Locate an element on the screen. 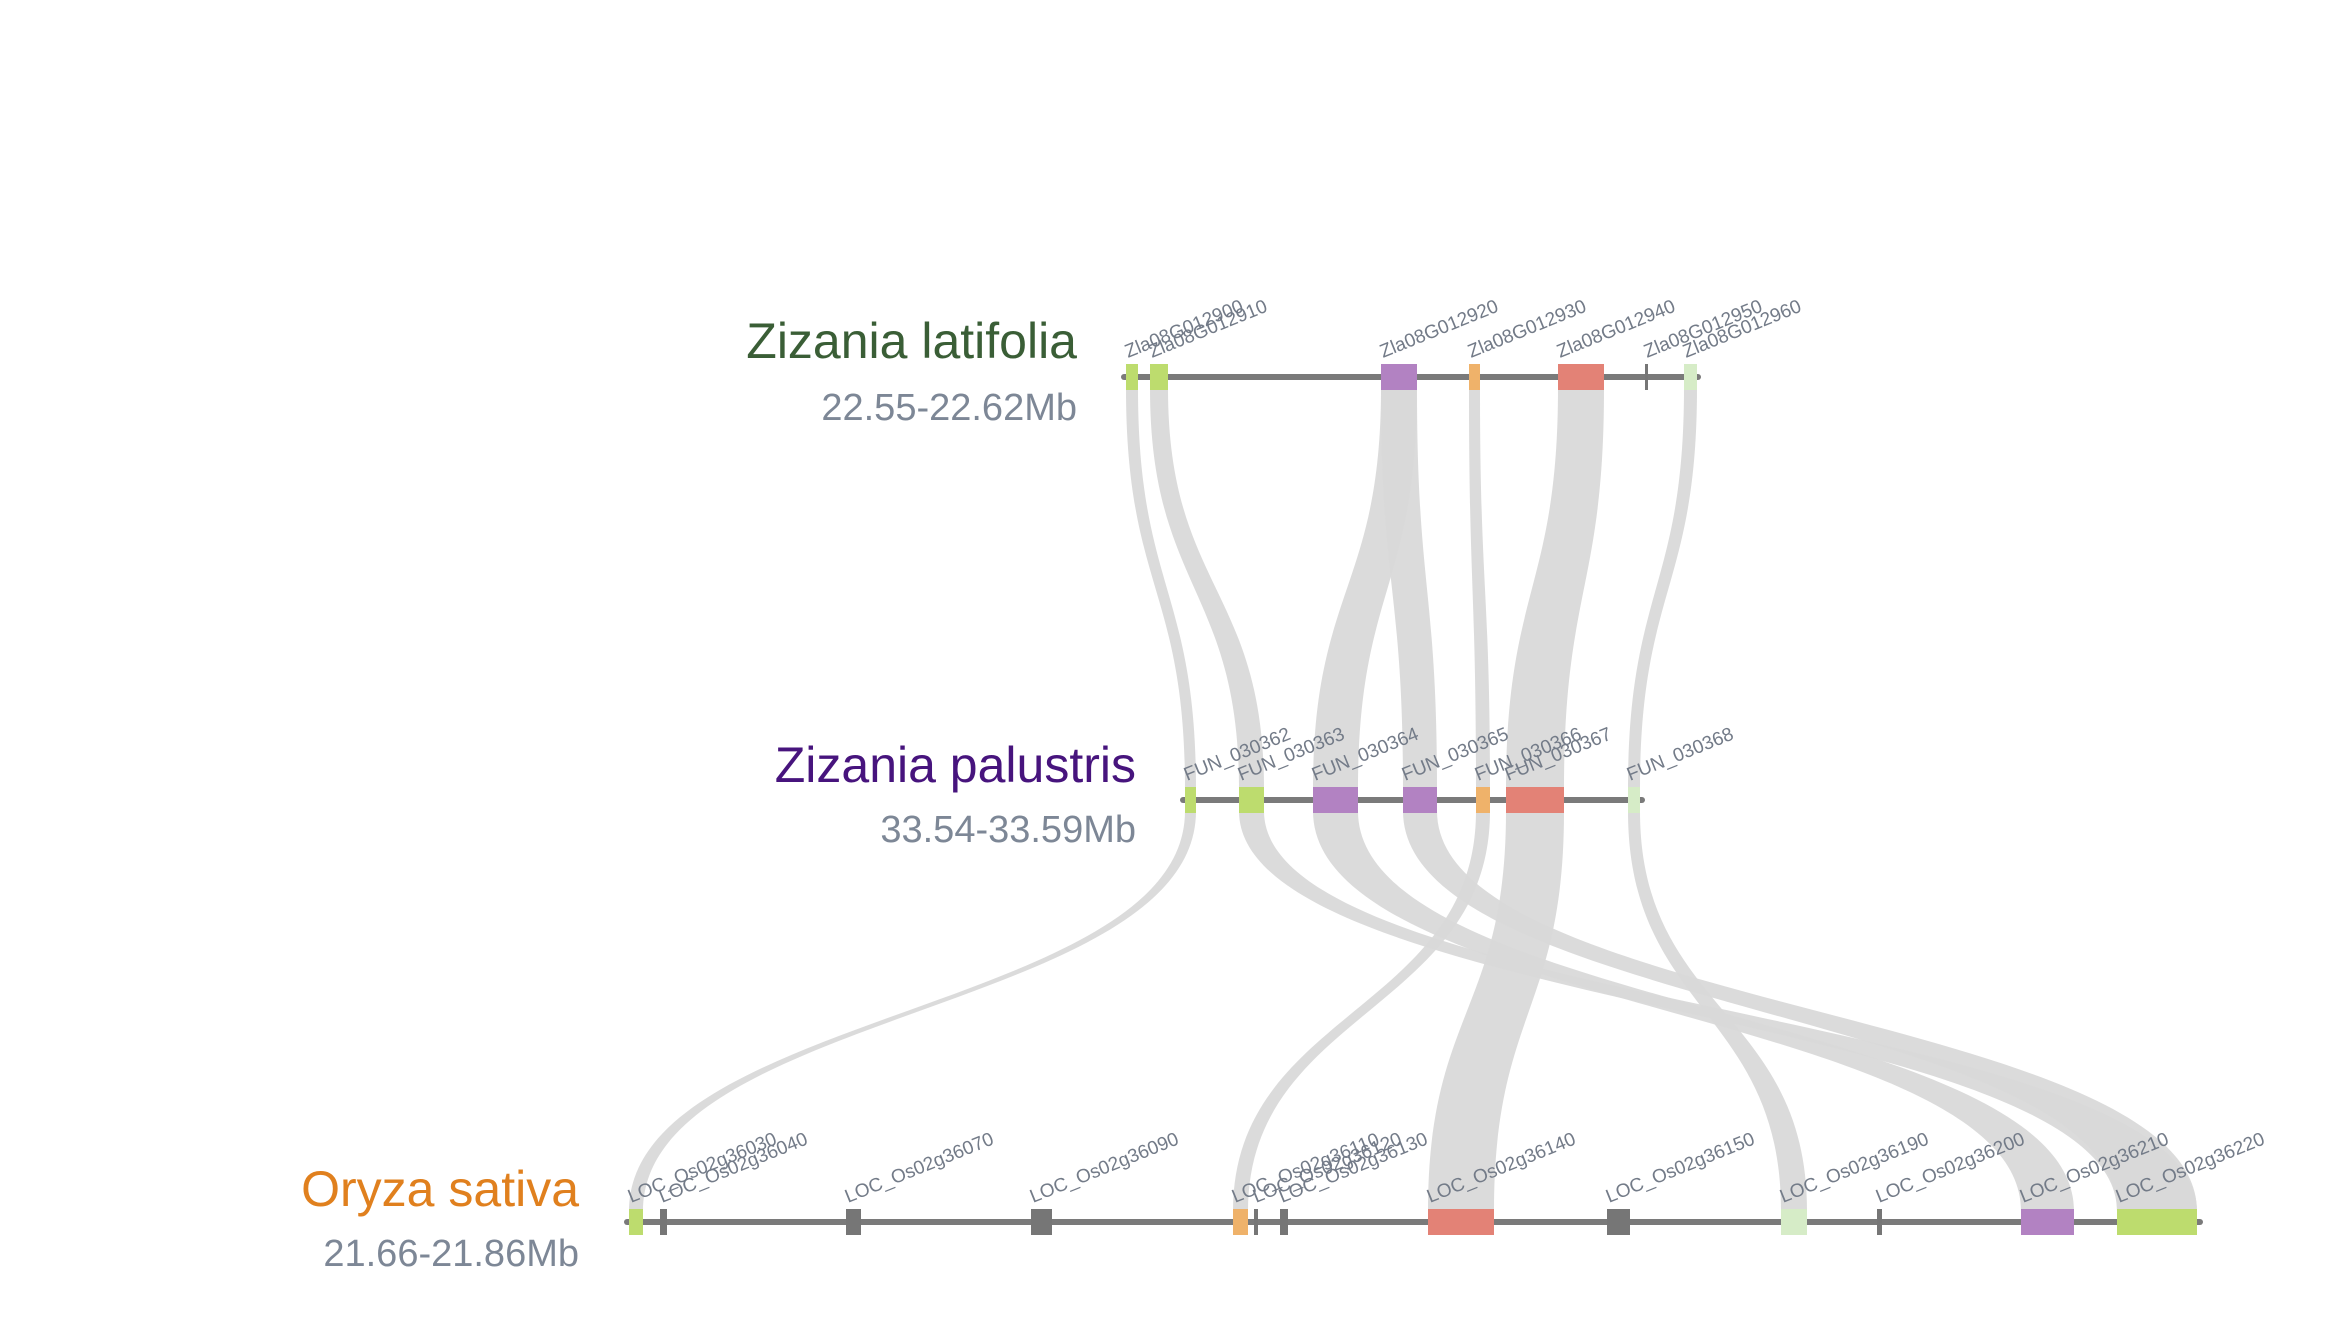 The height and width of the screenshot is (1334, 2335). synteny-ribbon-FUN_030367-LOC_Os02g36140 is located at coordinates (1496, 1011).